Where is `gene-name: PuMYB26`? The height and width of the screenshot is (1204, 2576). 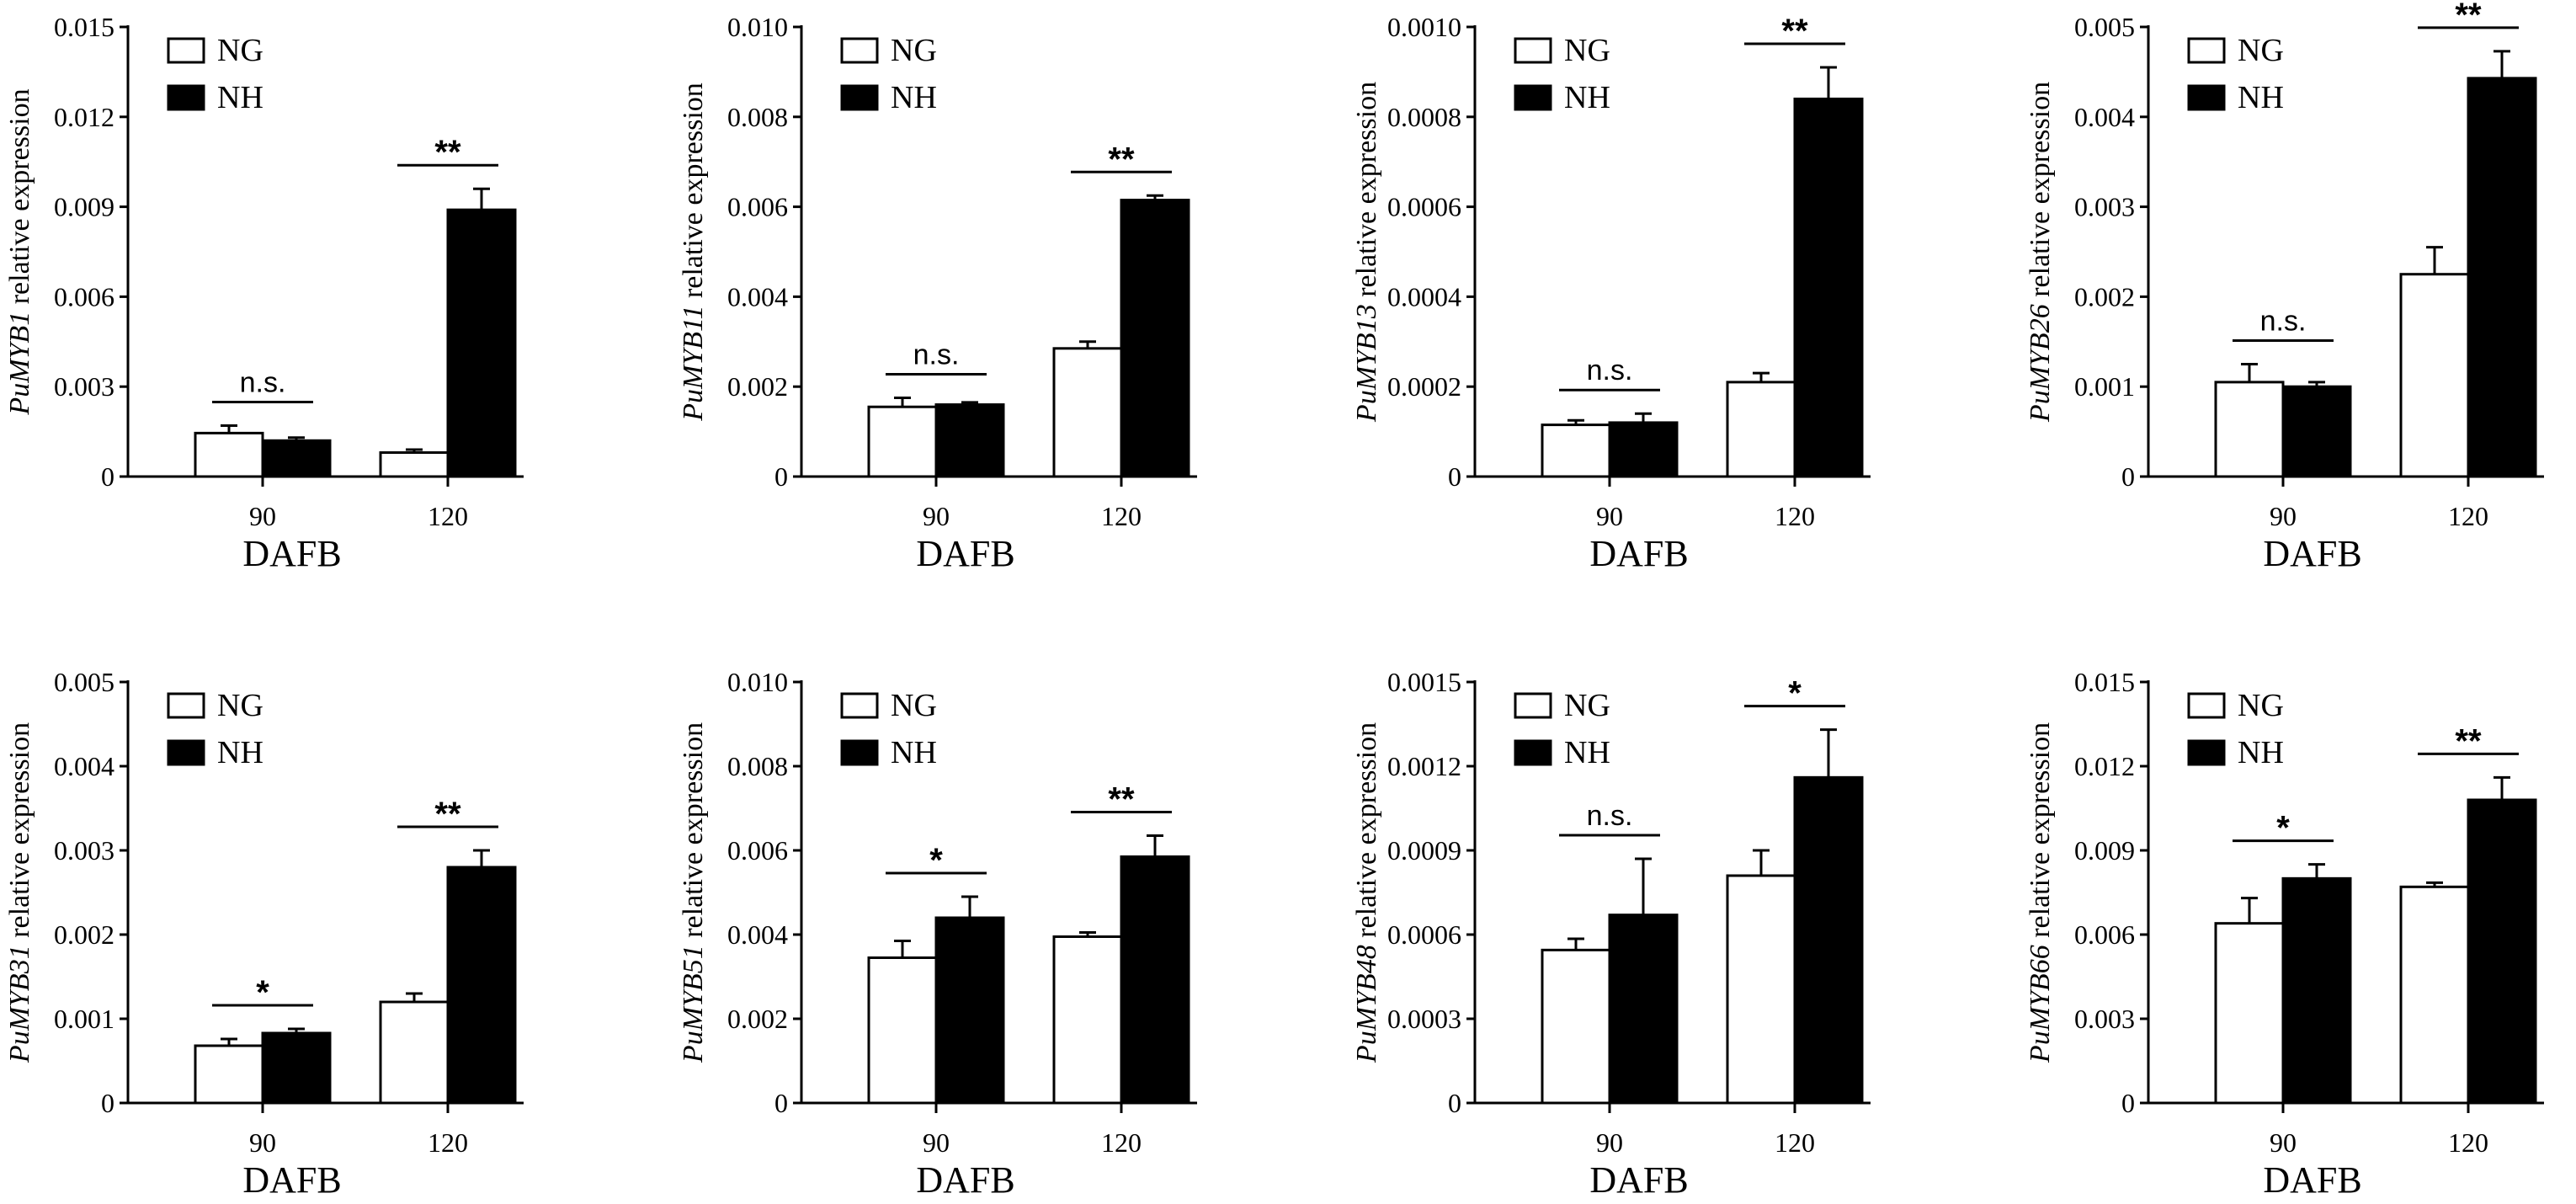
gene-name: PuMYB26 is located at coordinates (2040, 363).